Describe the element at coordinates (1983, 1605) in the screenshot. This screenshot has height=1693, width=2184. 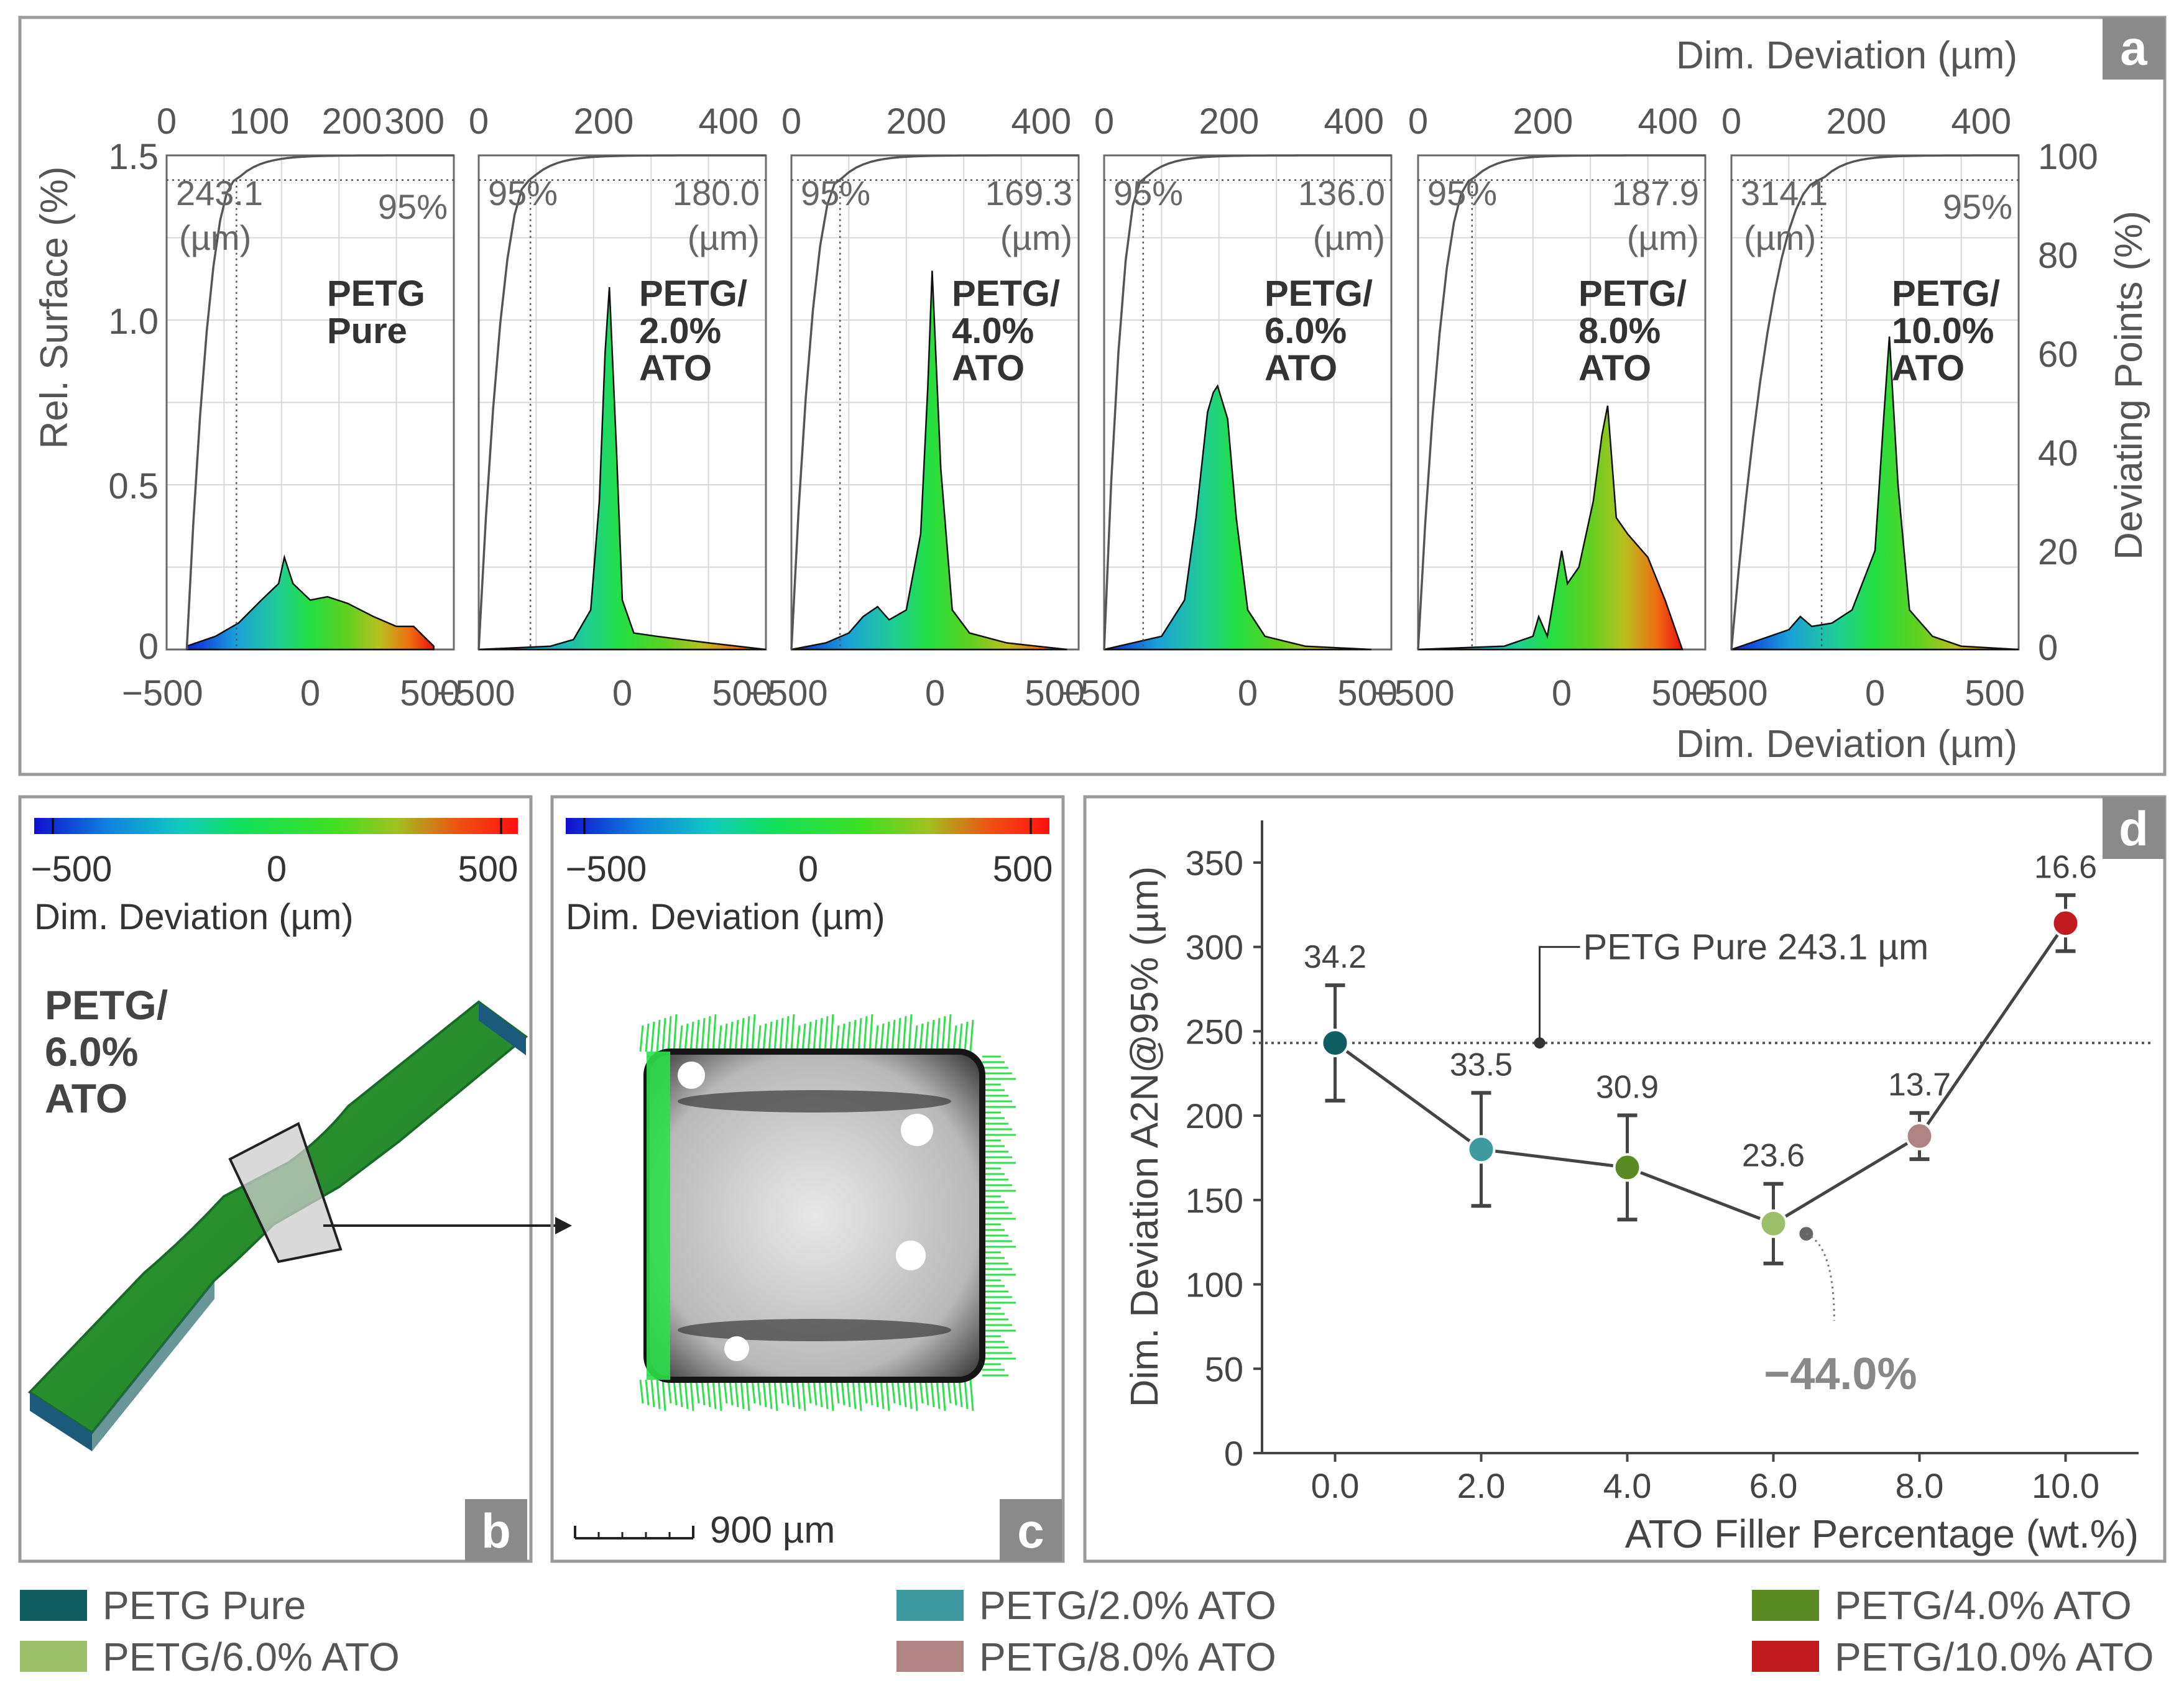
I see `legend-label: PETG/4.0% ATO` at that location.